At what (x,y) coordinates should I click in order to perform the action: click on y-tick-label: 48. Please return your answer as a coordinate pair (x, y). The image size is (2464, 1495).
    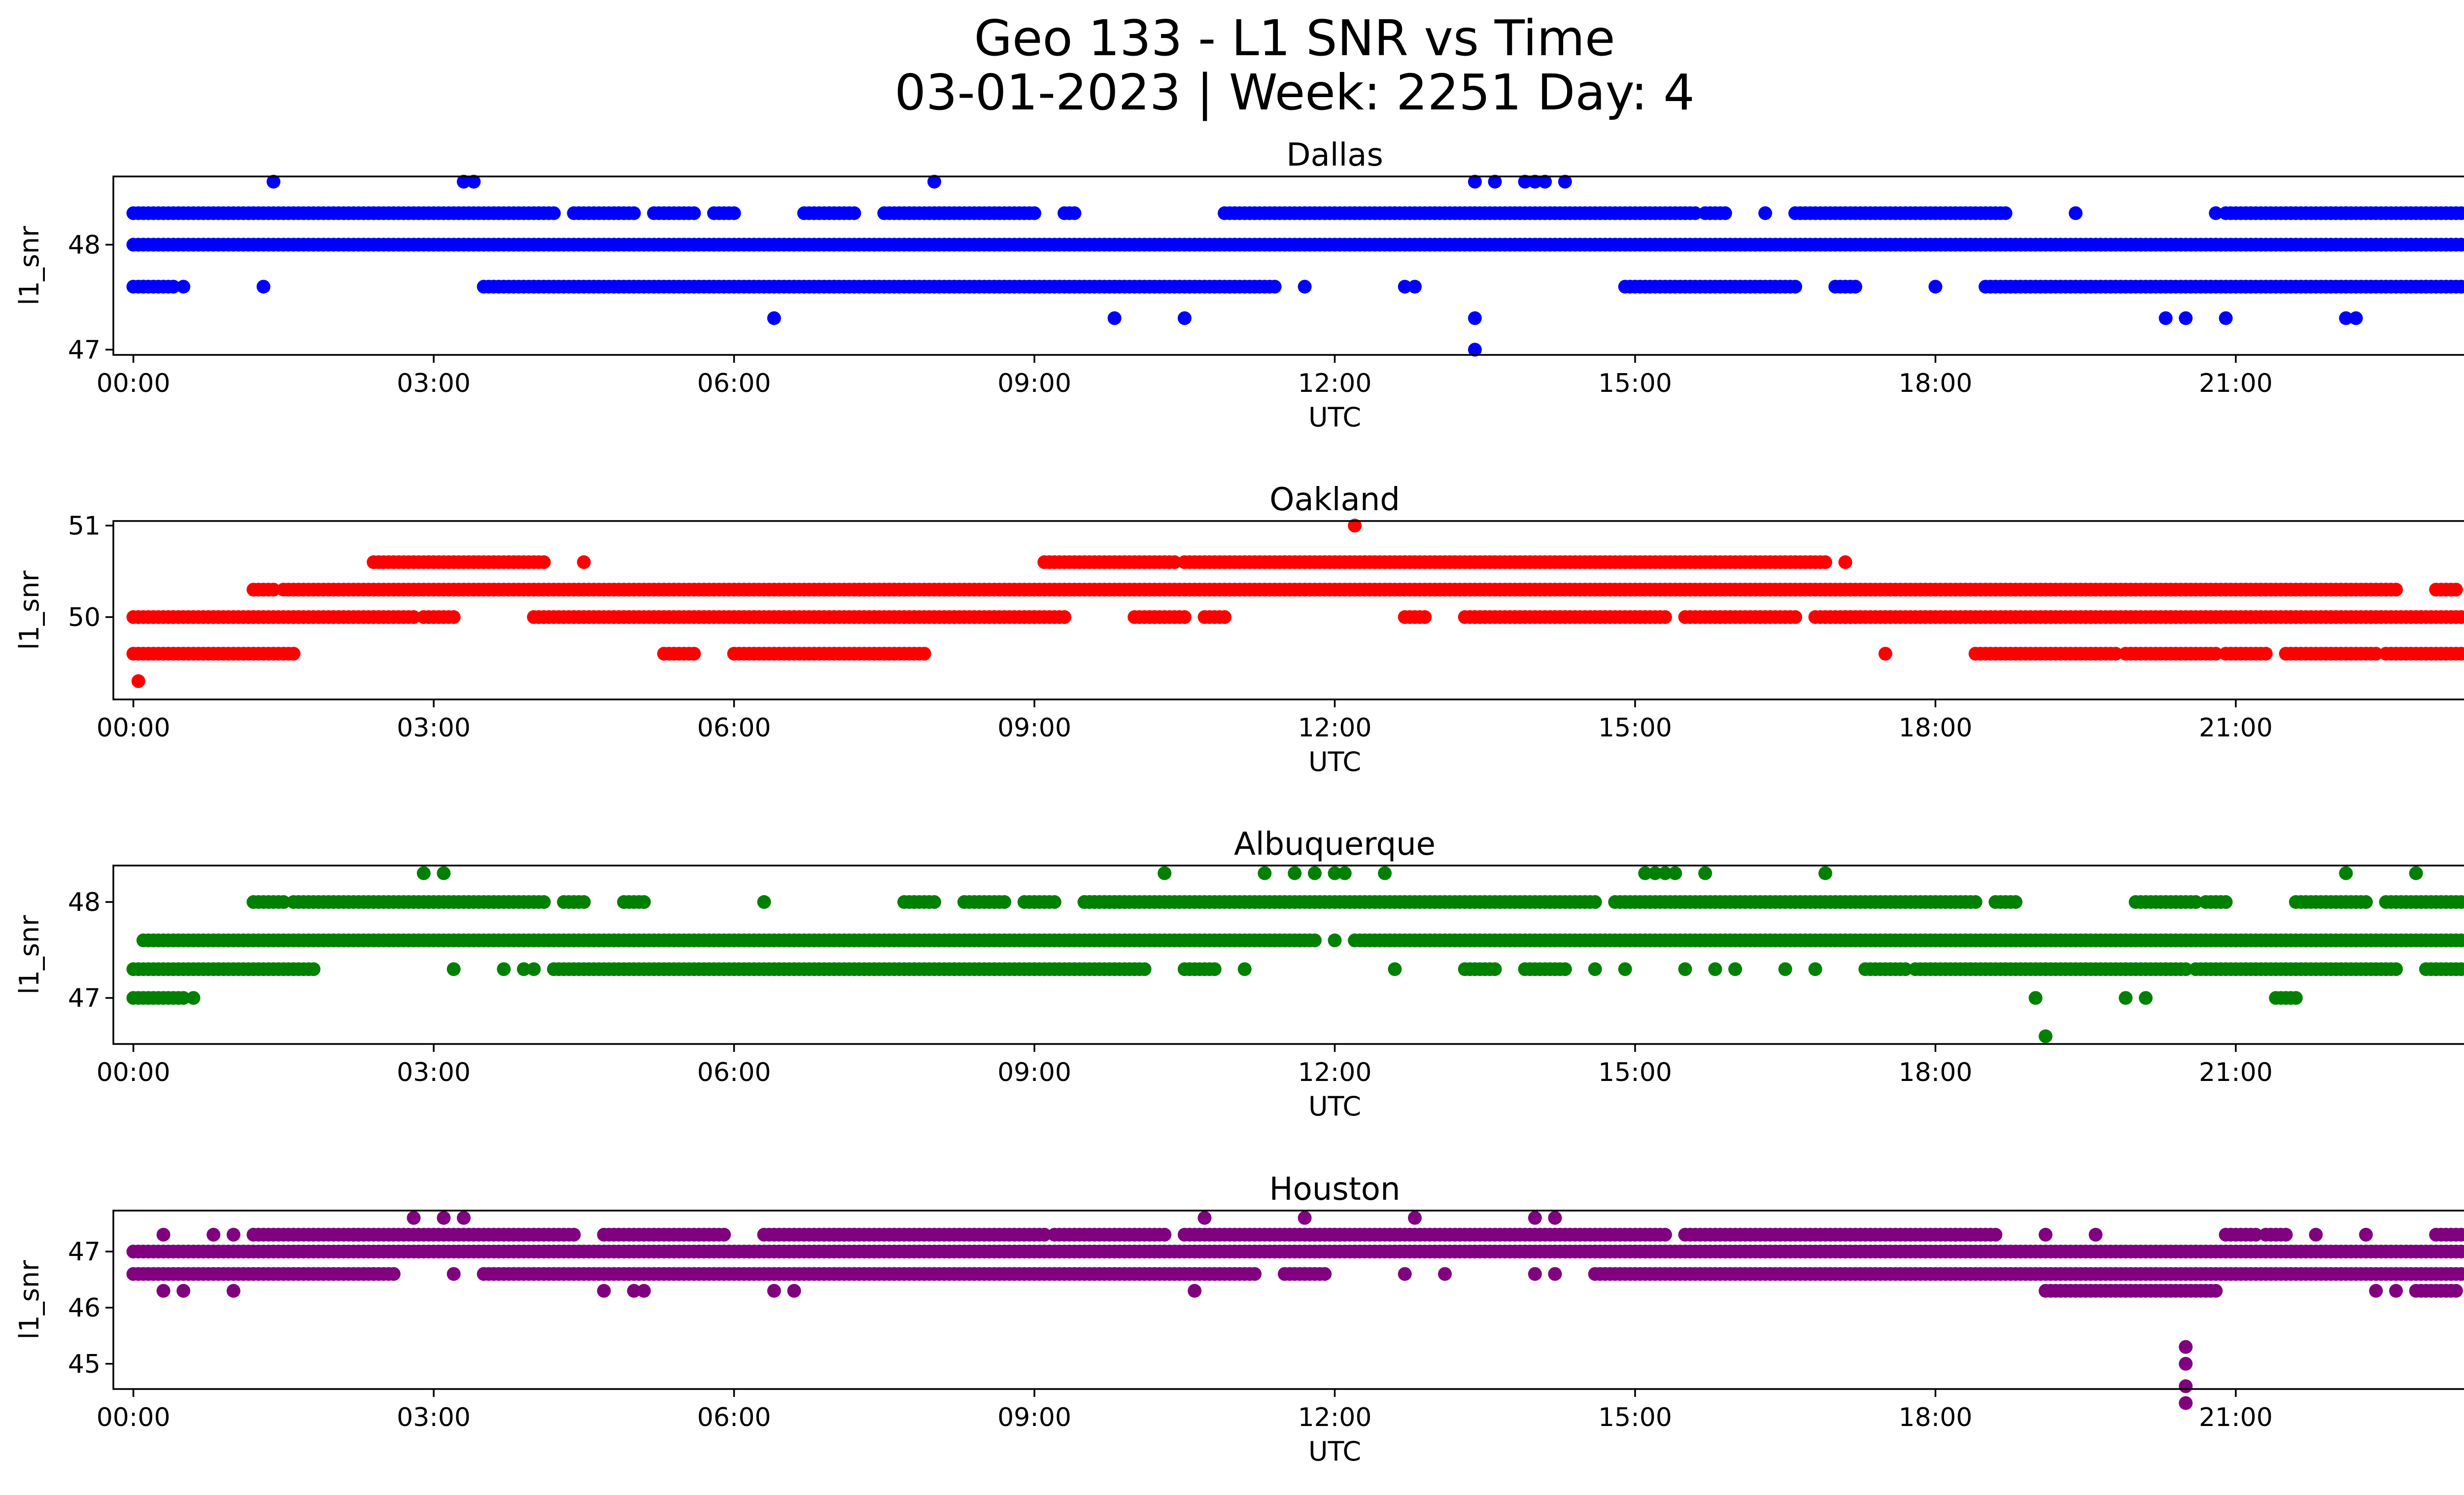
    Looking at the image, I should click on (84, 245).